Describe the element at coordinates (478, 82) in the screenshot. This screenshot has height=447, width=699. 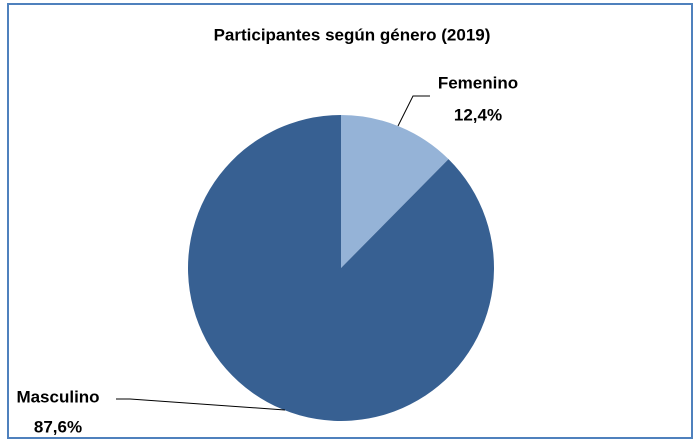
I see `slice-label: Femenino` at that location.